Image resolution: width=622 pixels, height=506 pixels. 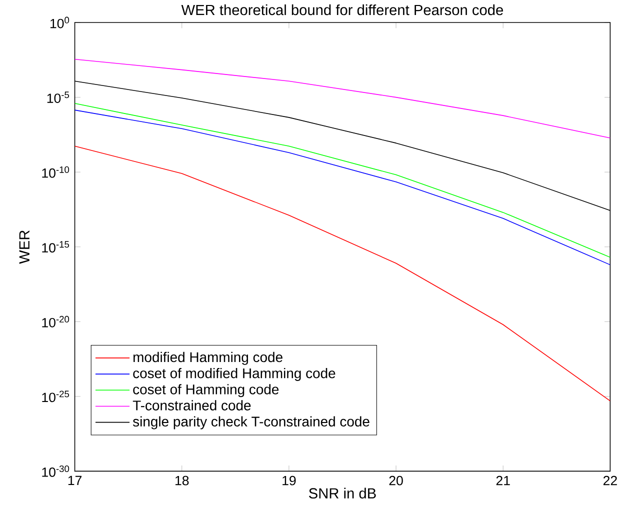 What do you see at coordinates (56, 322) in the screenshot?
I see `y-tick-label: 10$^{-20}$` at bounding box center [56, 322].